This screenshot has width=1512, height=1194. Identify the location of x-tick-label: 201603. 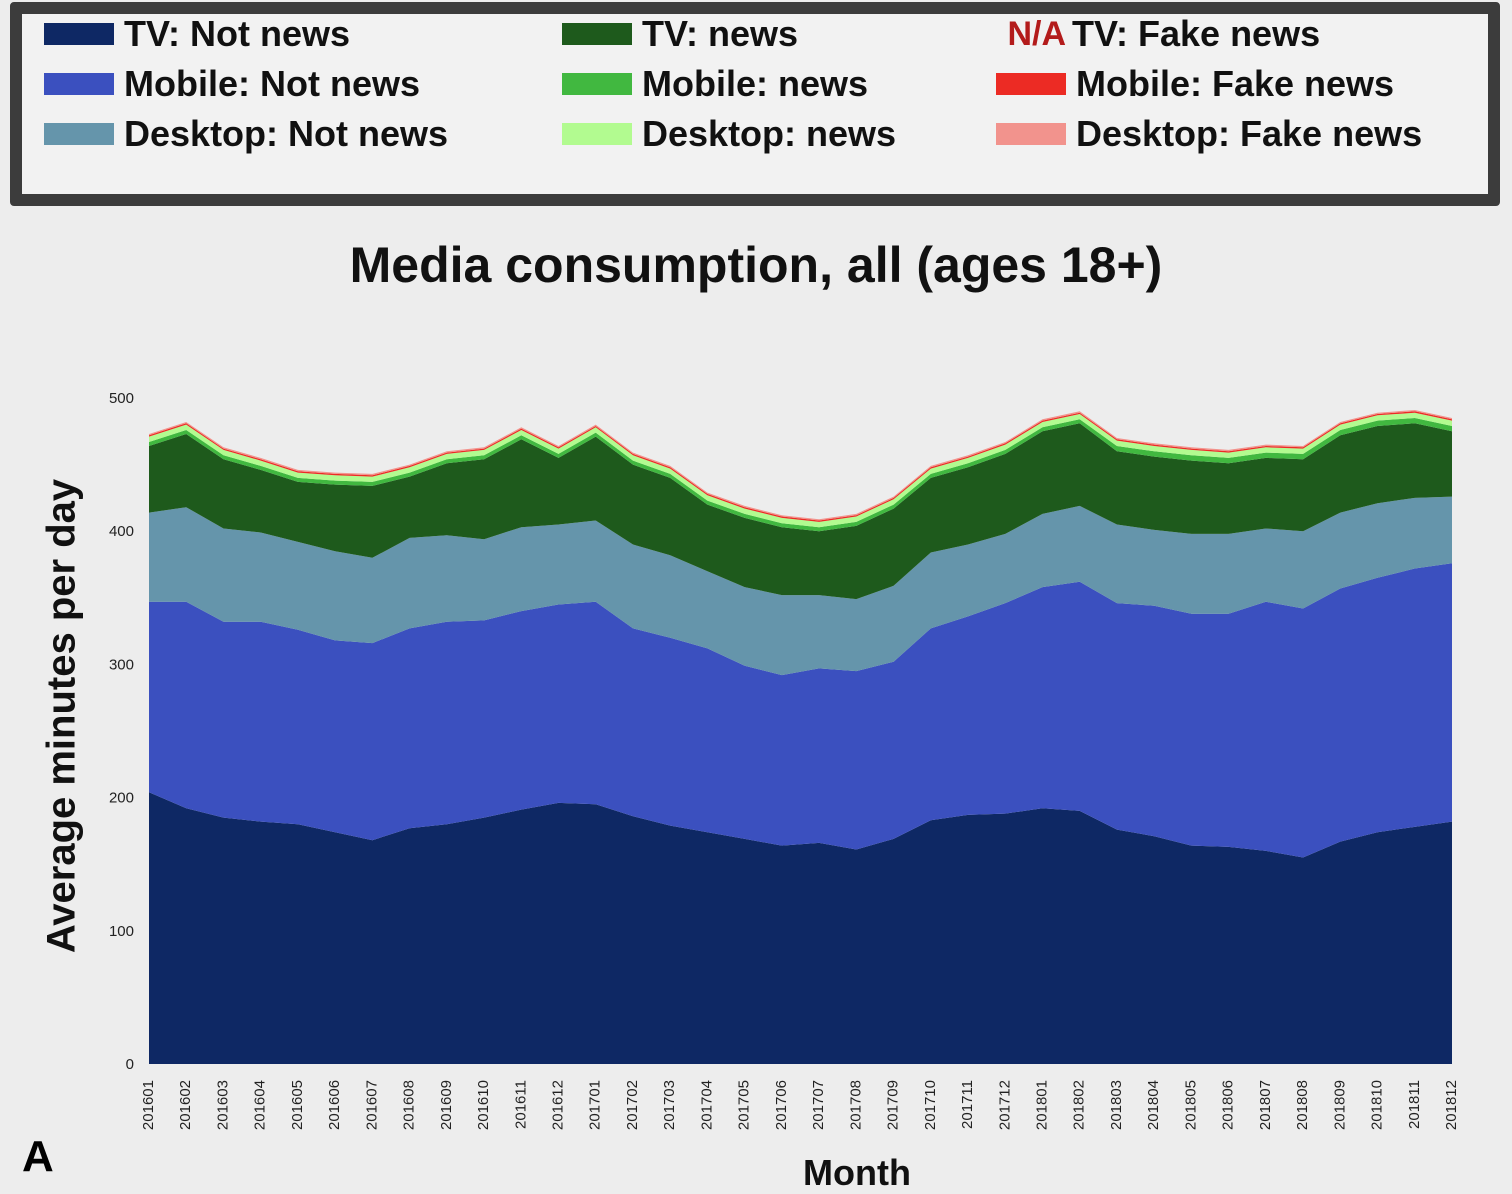
(222, 1105).